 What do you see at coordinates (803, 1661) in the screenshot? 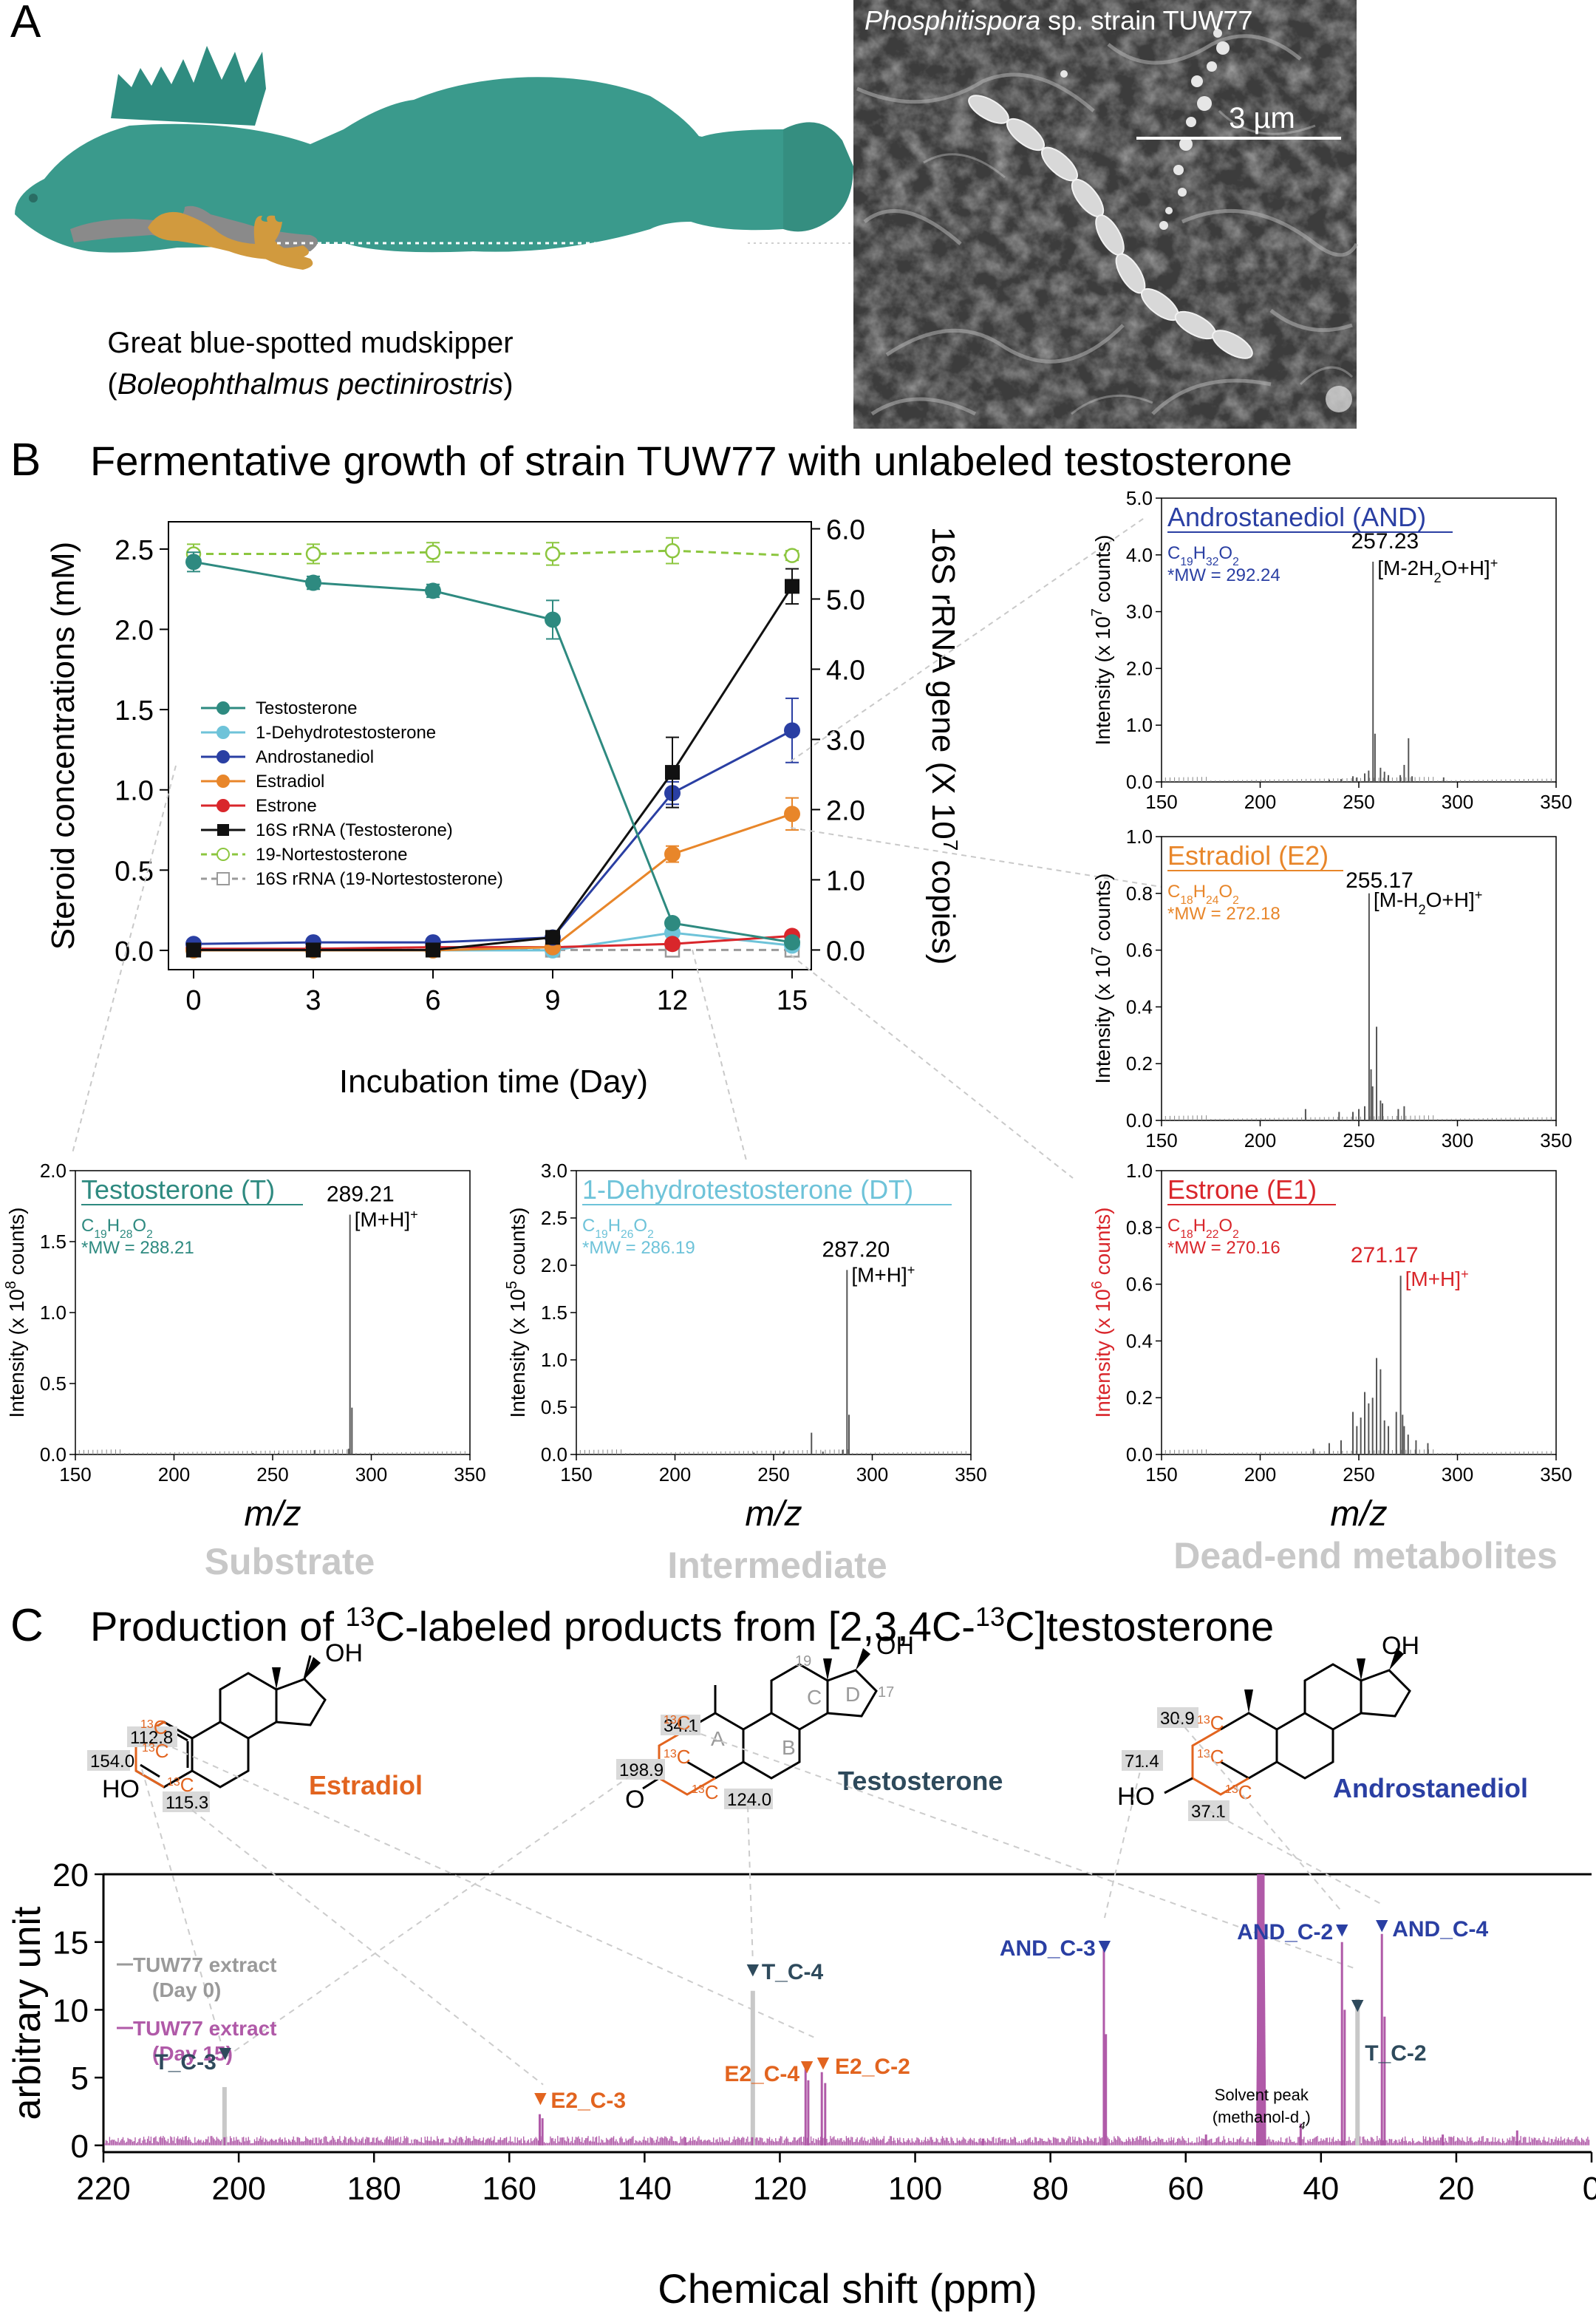
I see `t-c19: 19` at bounding box center [803, 1661].